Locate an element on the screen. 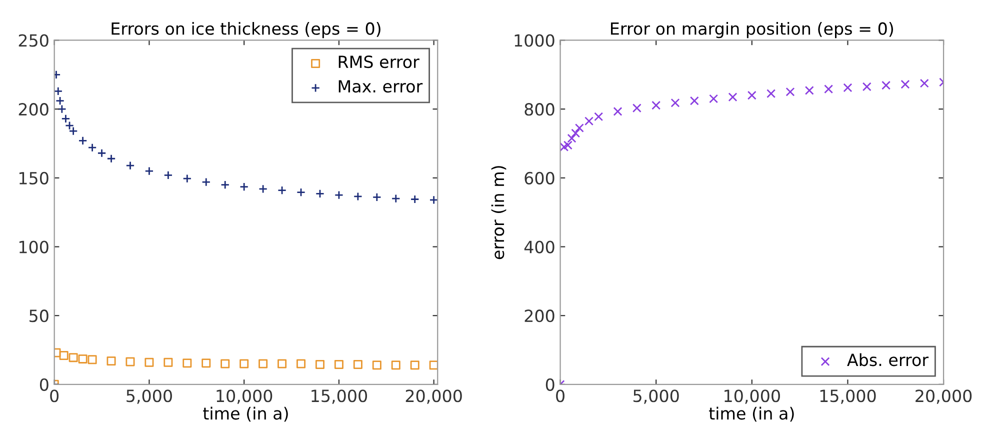  y-tick-label: 150 is located at coordinates (33, 178).